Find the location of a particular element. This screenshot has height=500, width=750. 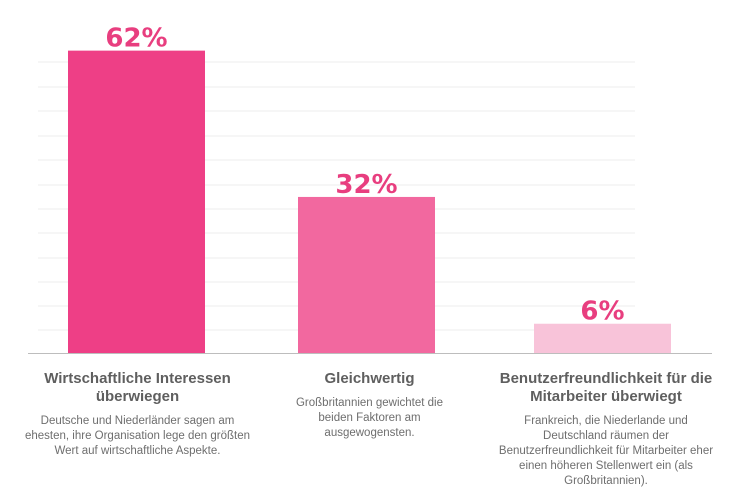

bar-value-label: 6% is located at coordinates (602, 312).